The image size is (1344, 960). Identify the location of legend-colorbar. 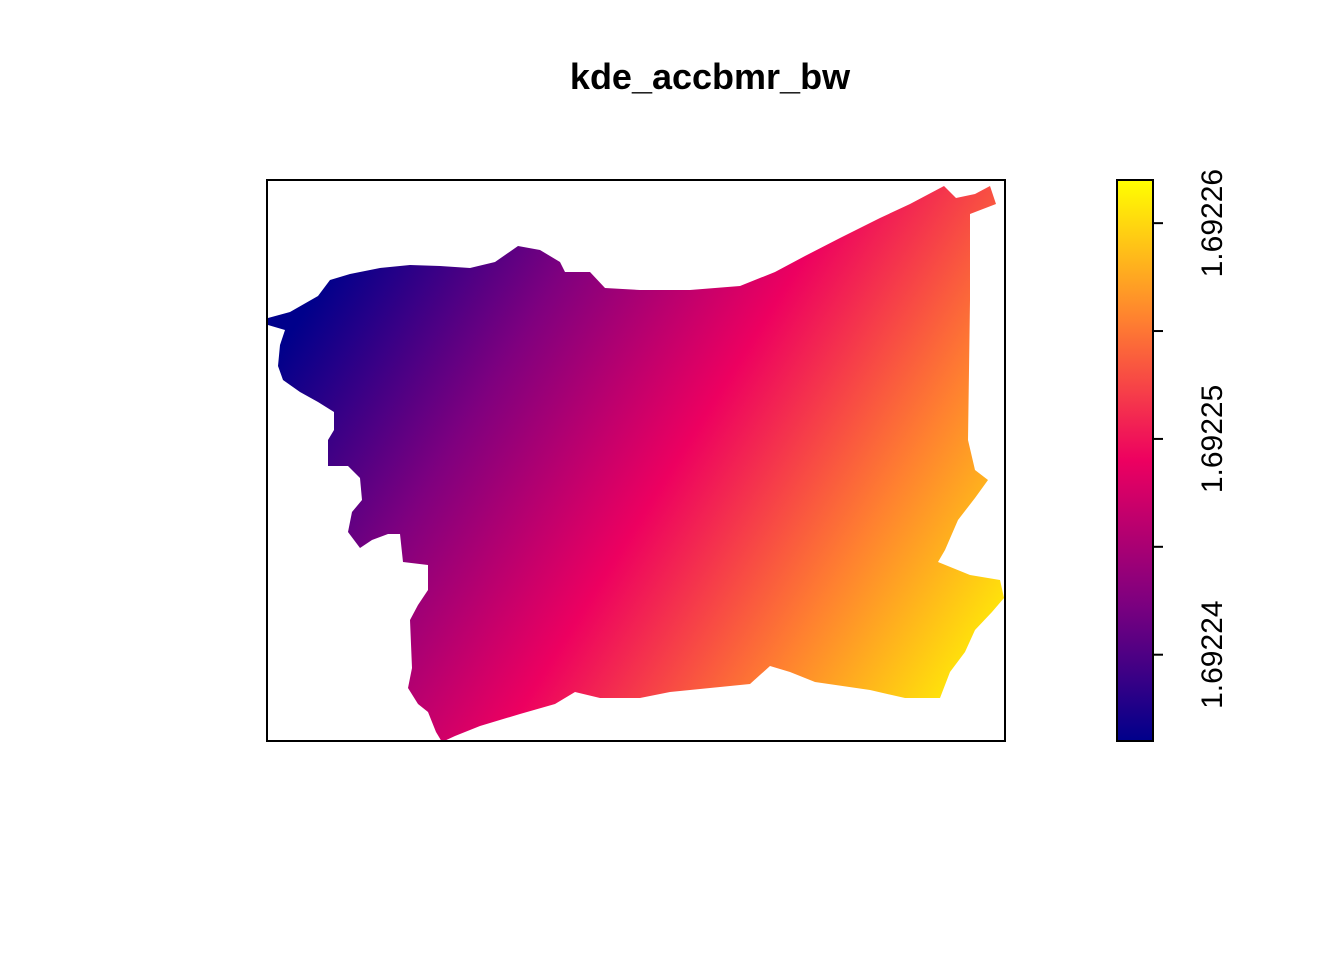
(1135, 460).